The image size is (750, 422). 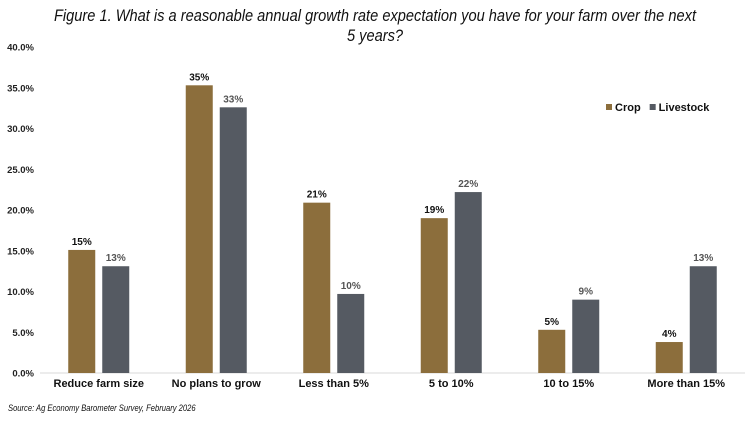 What do you see at coordinates (334, 384) in the screenshot?
I see `x-tick-label: Less than 5%` at bounding box center [334, 384].